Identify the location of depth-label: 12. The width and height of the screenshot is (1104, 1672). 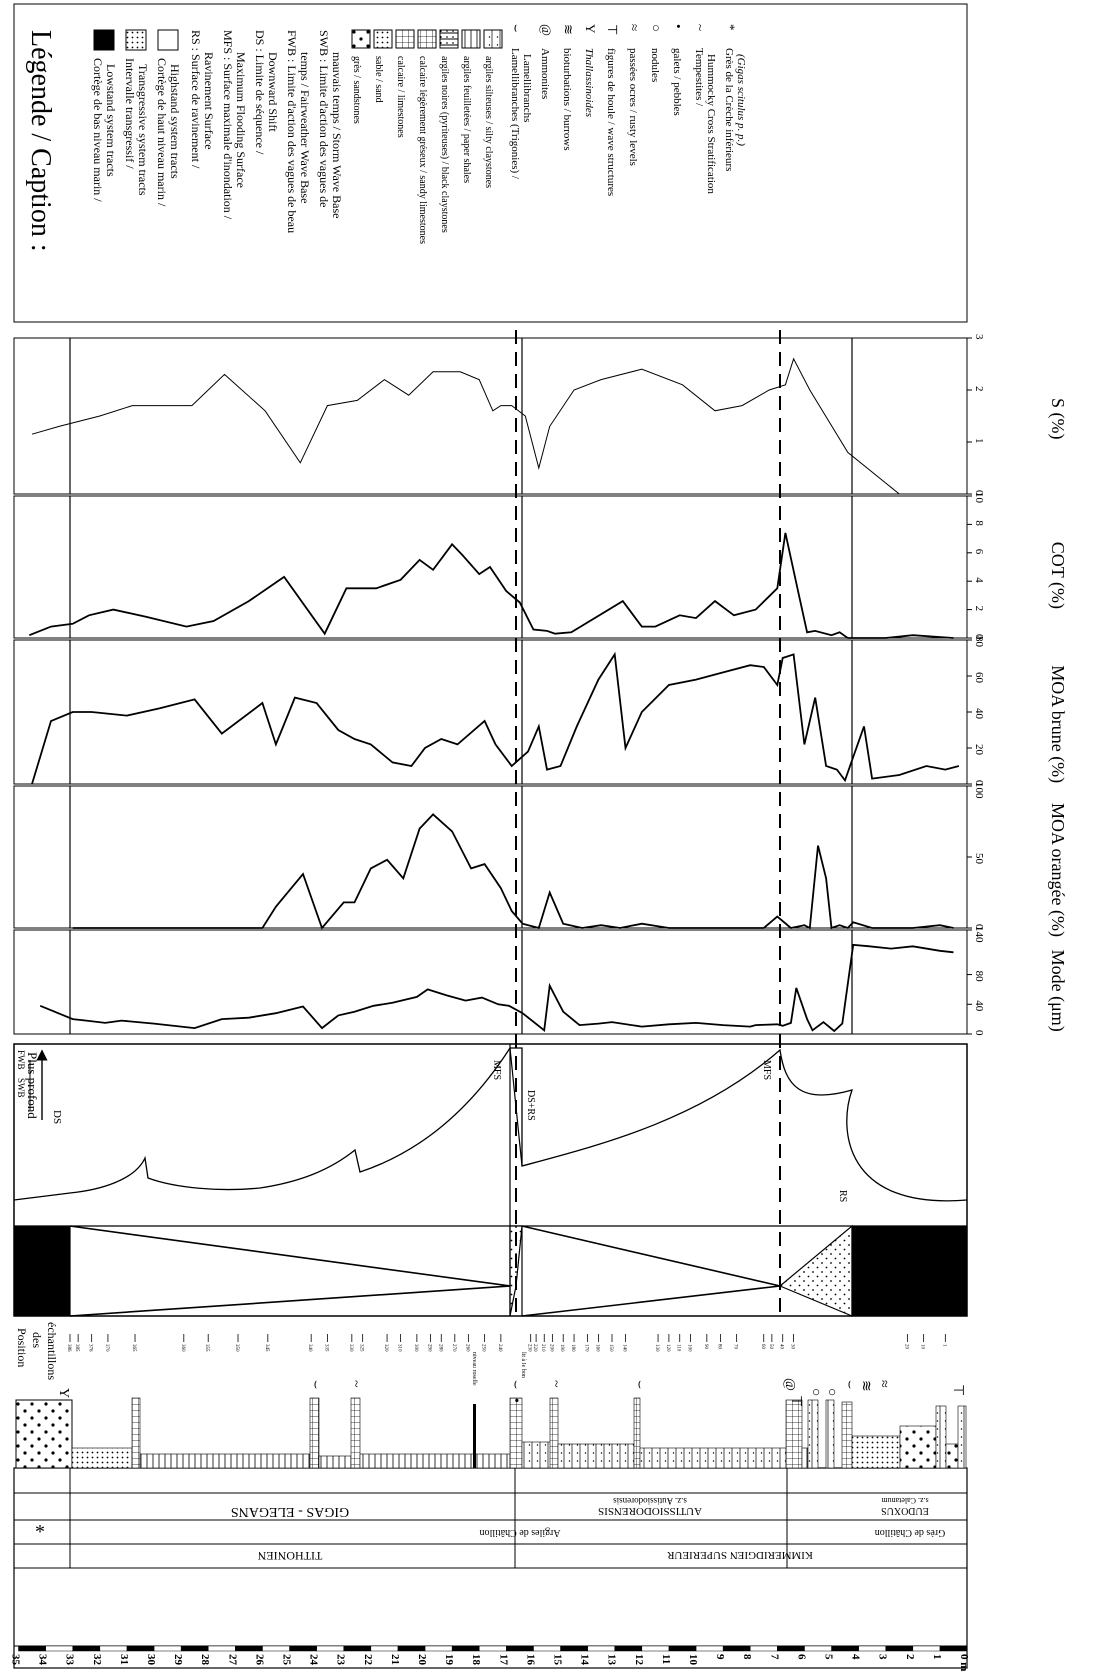
(639, 1660).